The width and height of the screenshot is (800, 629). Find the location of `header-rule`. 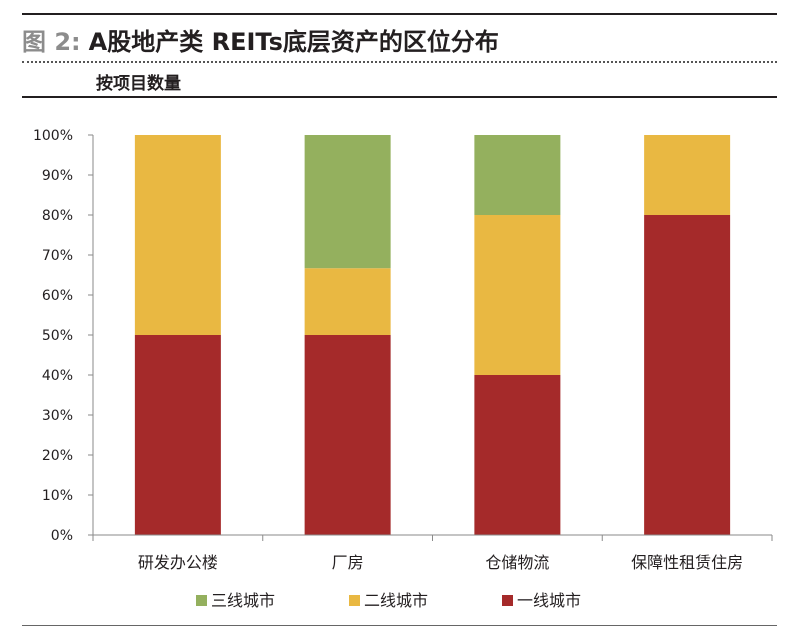

header-rule is located at coordinates (399, 97).